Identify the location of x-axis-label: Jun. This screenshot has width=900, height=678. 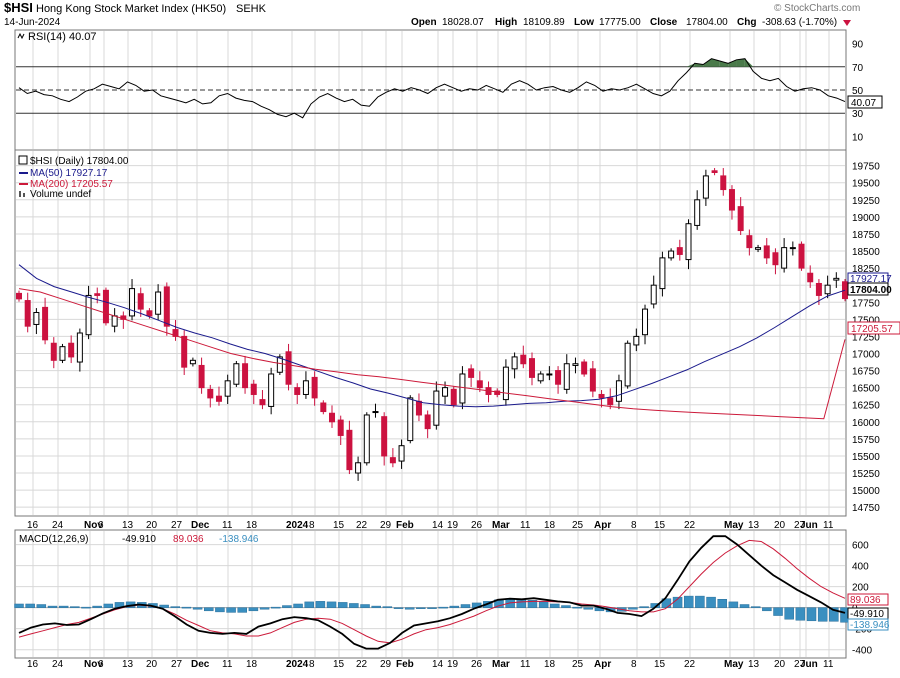
(809, 525).